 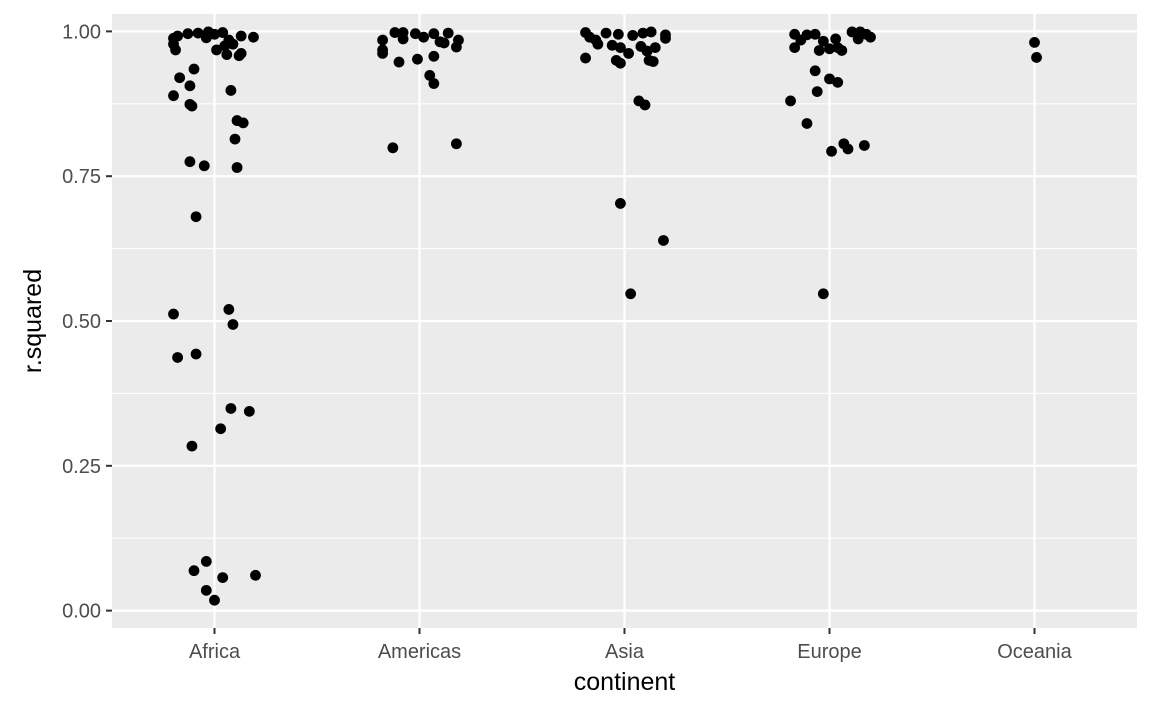 I want to click on x-tick-label: Africa, so click(x=215, y=652).